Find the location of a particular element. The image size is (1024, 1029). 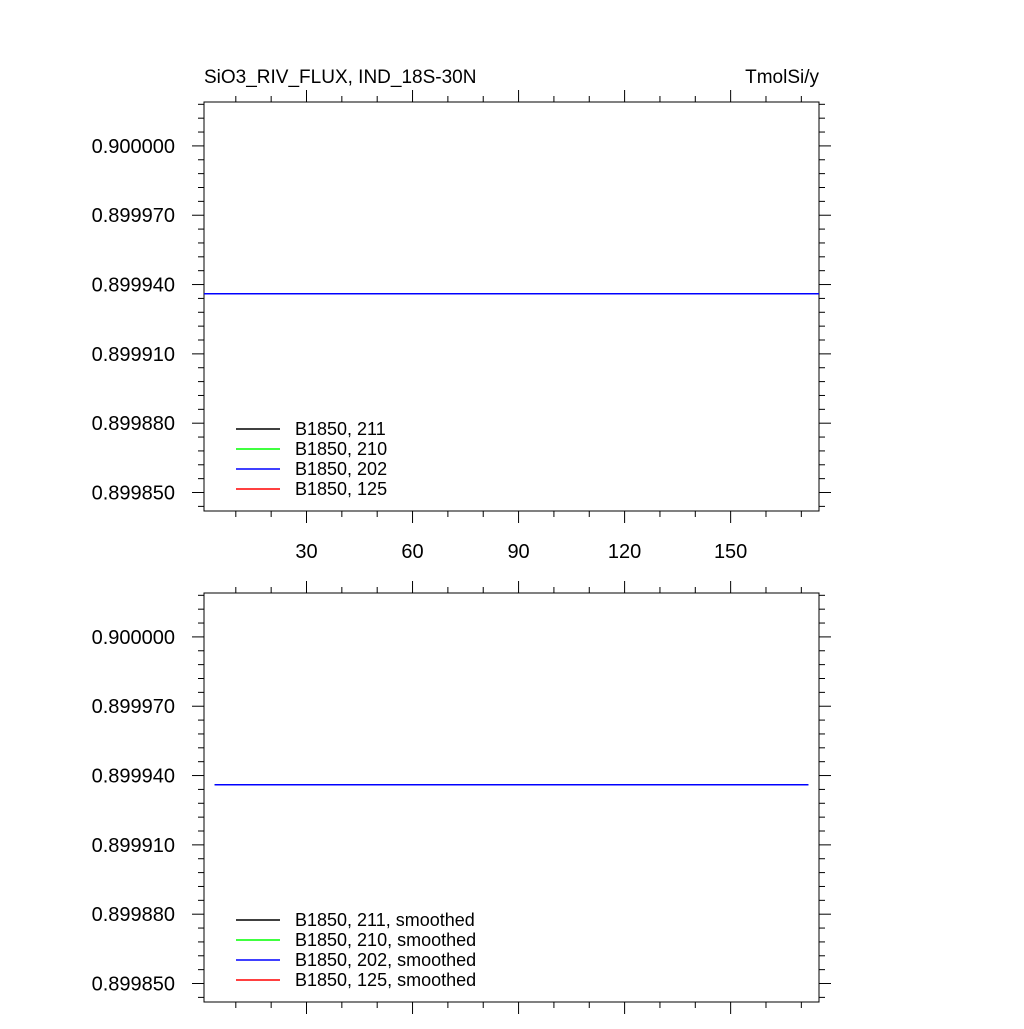

chart-title: SiO3_RIV_FLUX, IND_18S-30N is located at coordinates (340, 77).